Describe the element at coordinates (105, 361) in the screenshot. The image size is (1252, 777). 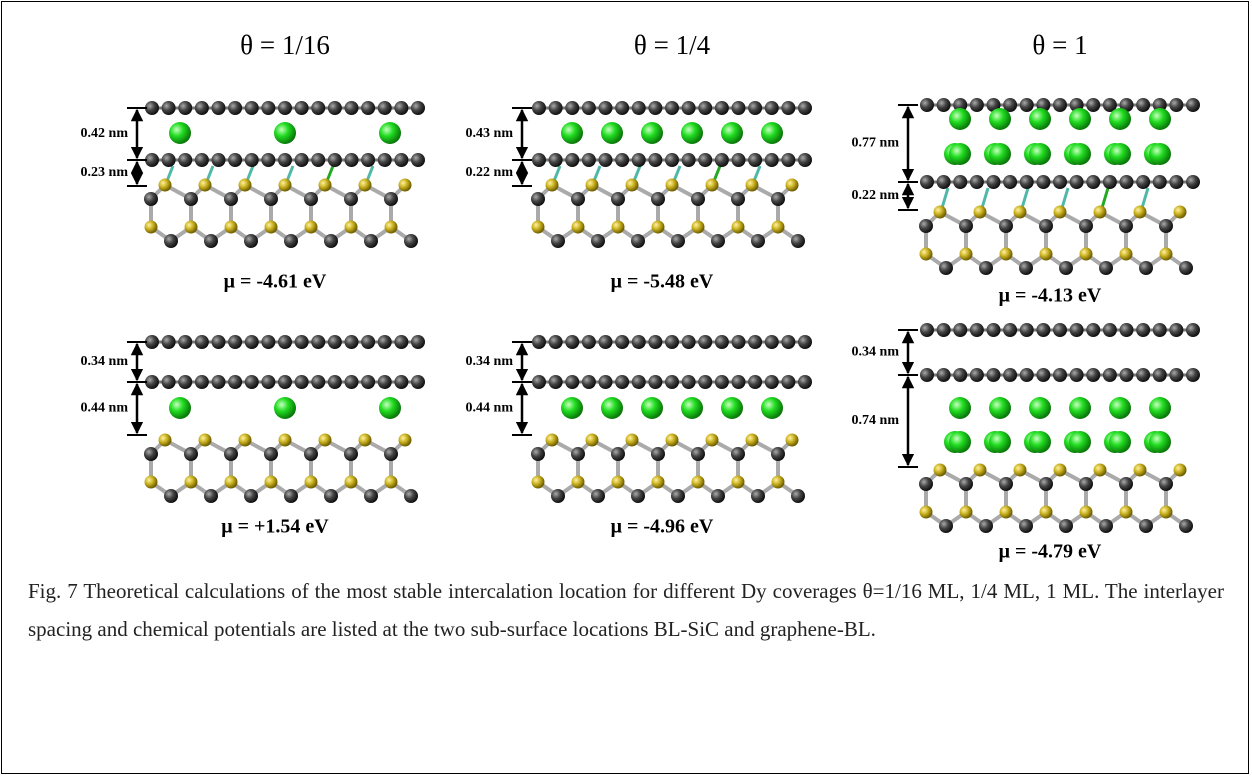
I see `spacing-label: 0.34 nm` at that location.